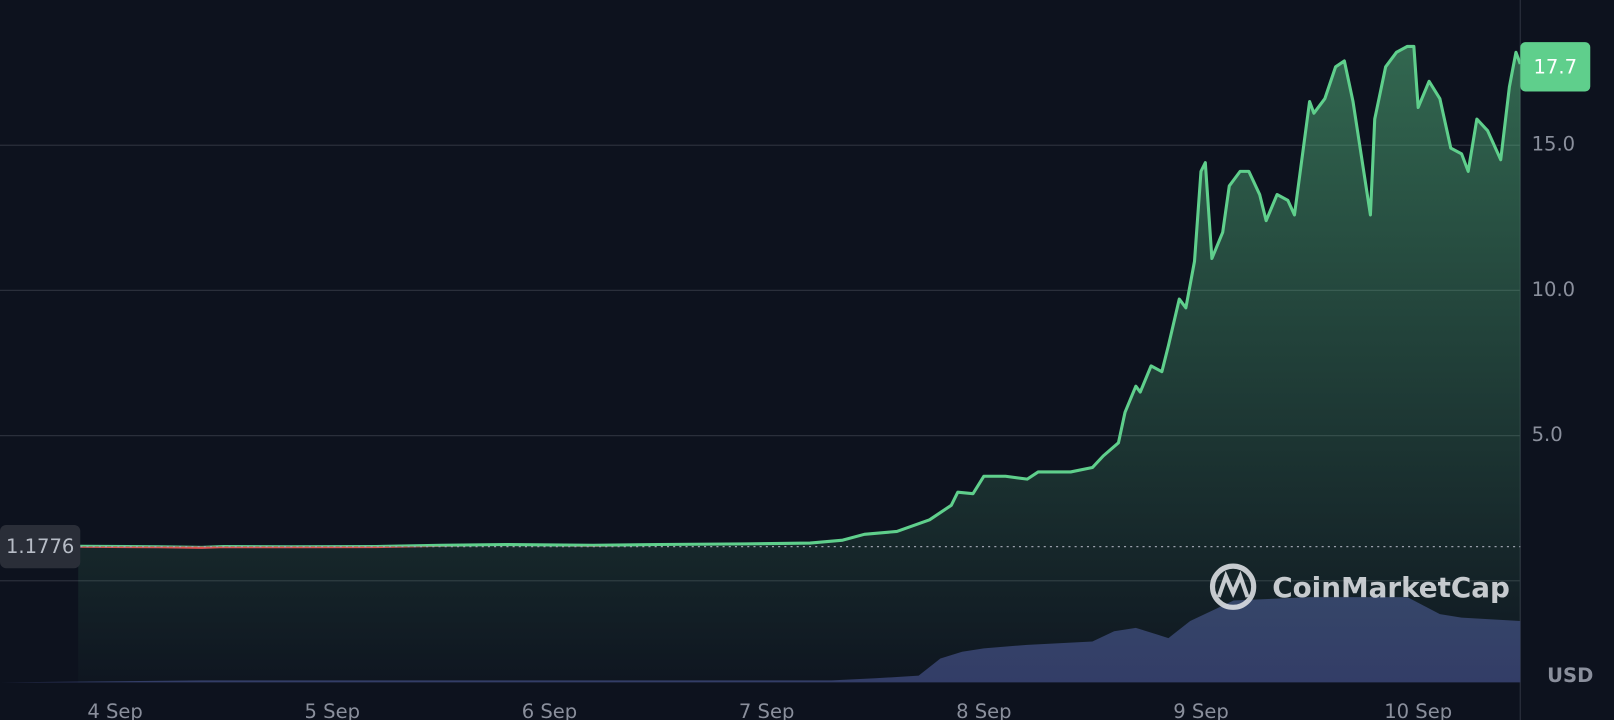 The width and height of the screenshot is (1614, 720). What do you see at coordinates (1547, 434) in the screenshot?
I see `y-tick-label: 5.0` at bounding box center [1547, 434].